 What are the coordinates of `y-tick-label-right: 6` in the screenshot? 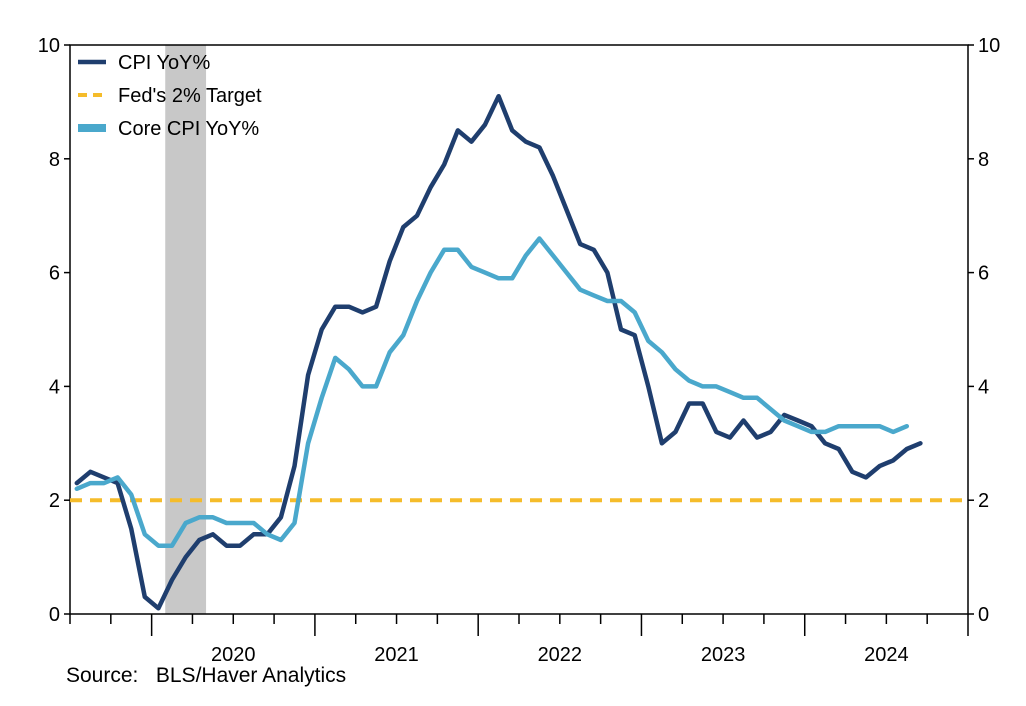 It's located at (983, 274).